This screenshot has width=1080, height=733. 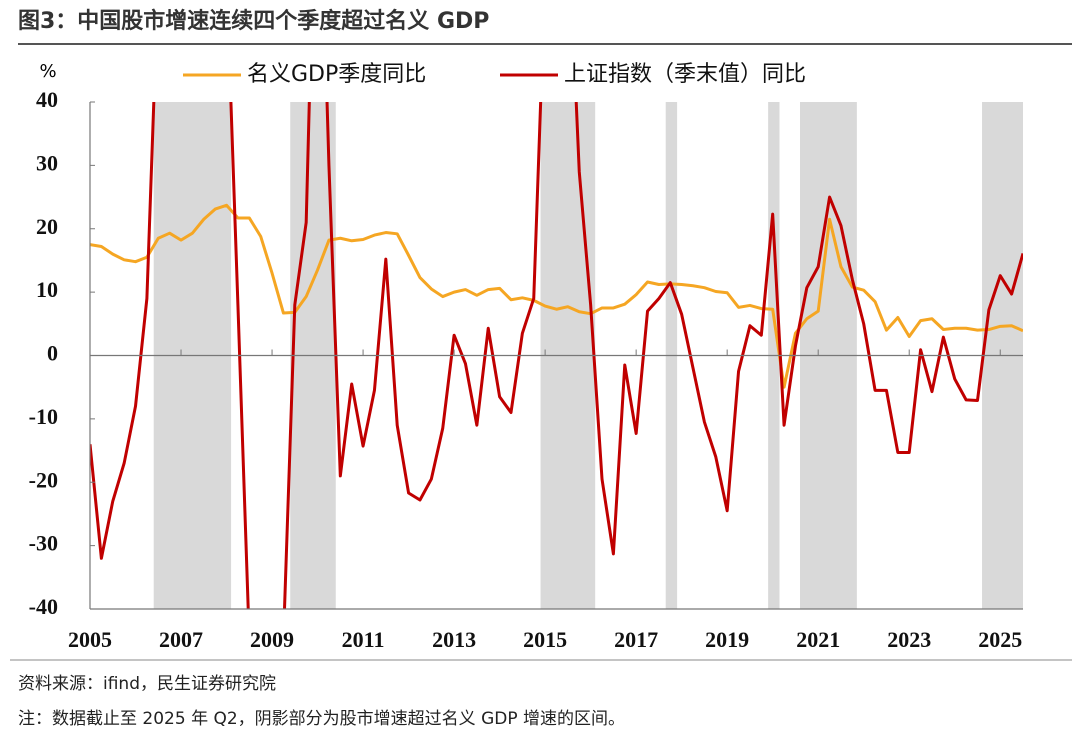 What do you see at coordinates (454, 639) in the screenshot?
I see `x-tick-label: 2013` at bounding box center [454, 639].